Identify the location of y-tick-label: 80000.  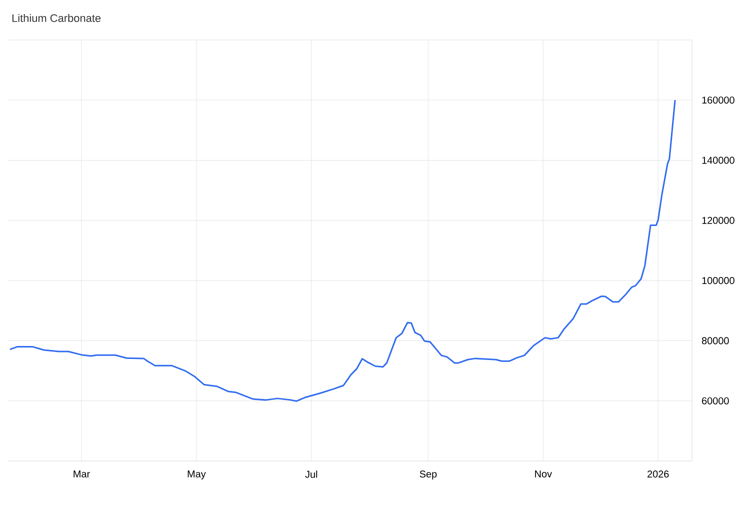
(715, 340).